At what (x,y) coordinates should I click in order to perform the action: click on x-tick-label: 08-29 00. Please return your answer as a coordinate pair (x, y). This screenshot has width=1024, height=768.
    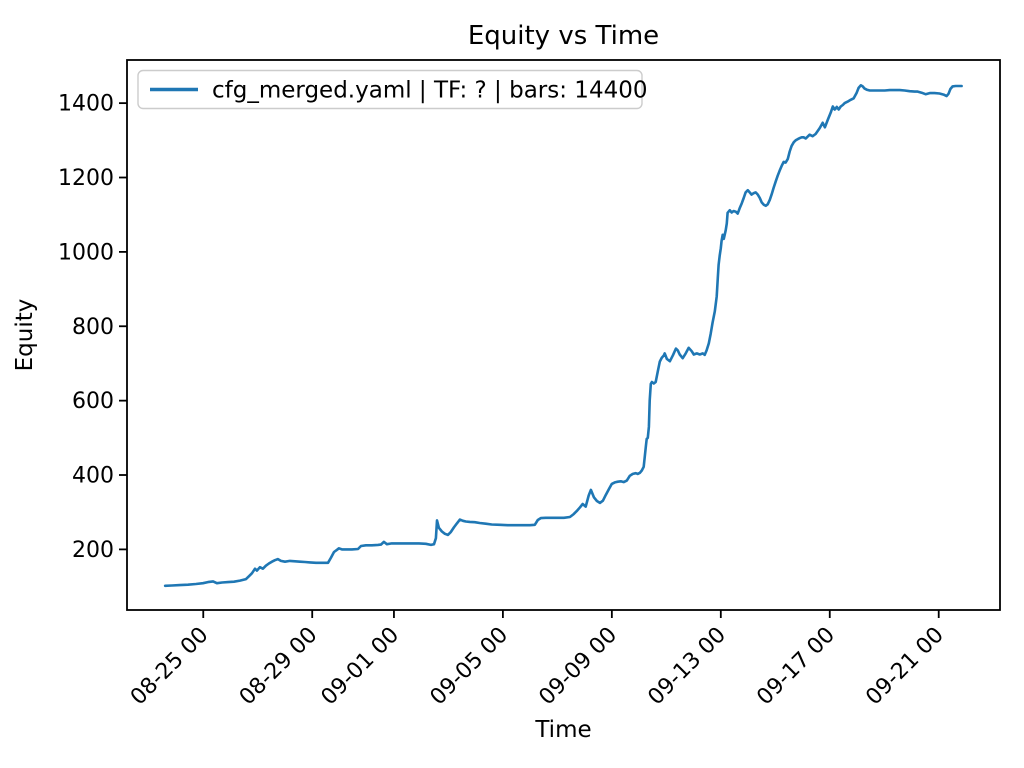
    Looking at the image, I should click on (279, 667).